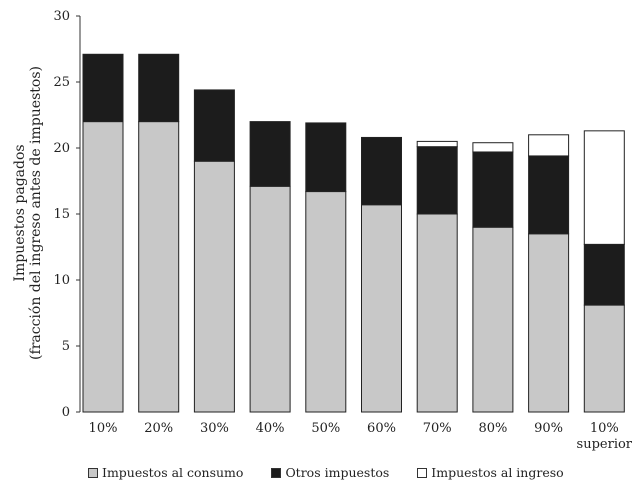 The width and height of the screenshot is (633, 486). Describe the element at coordinates (270, 428) in the screenshot. I see `x-tick-label: 40%` at that location.